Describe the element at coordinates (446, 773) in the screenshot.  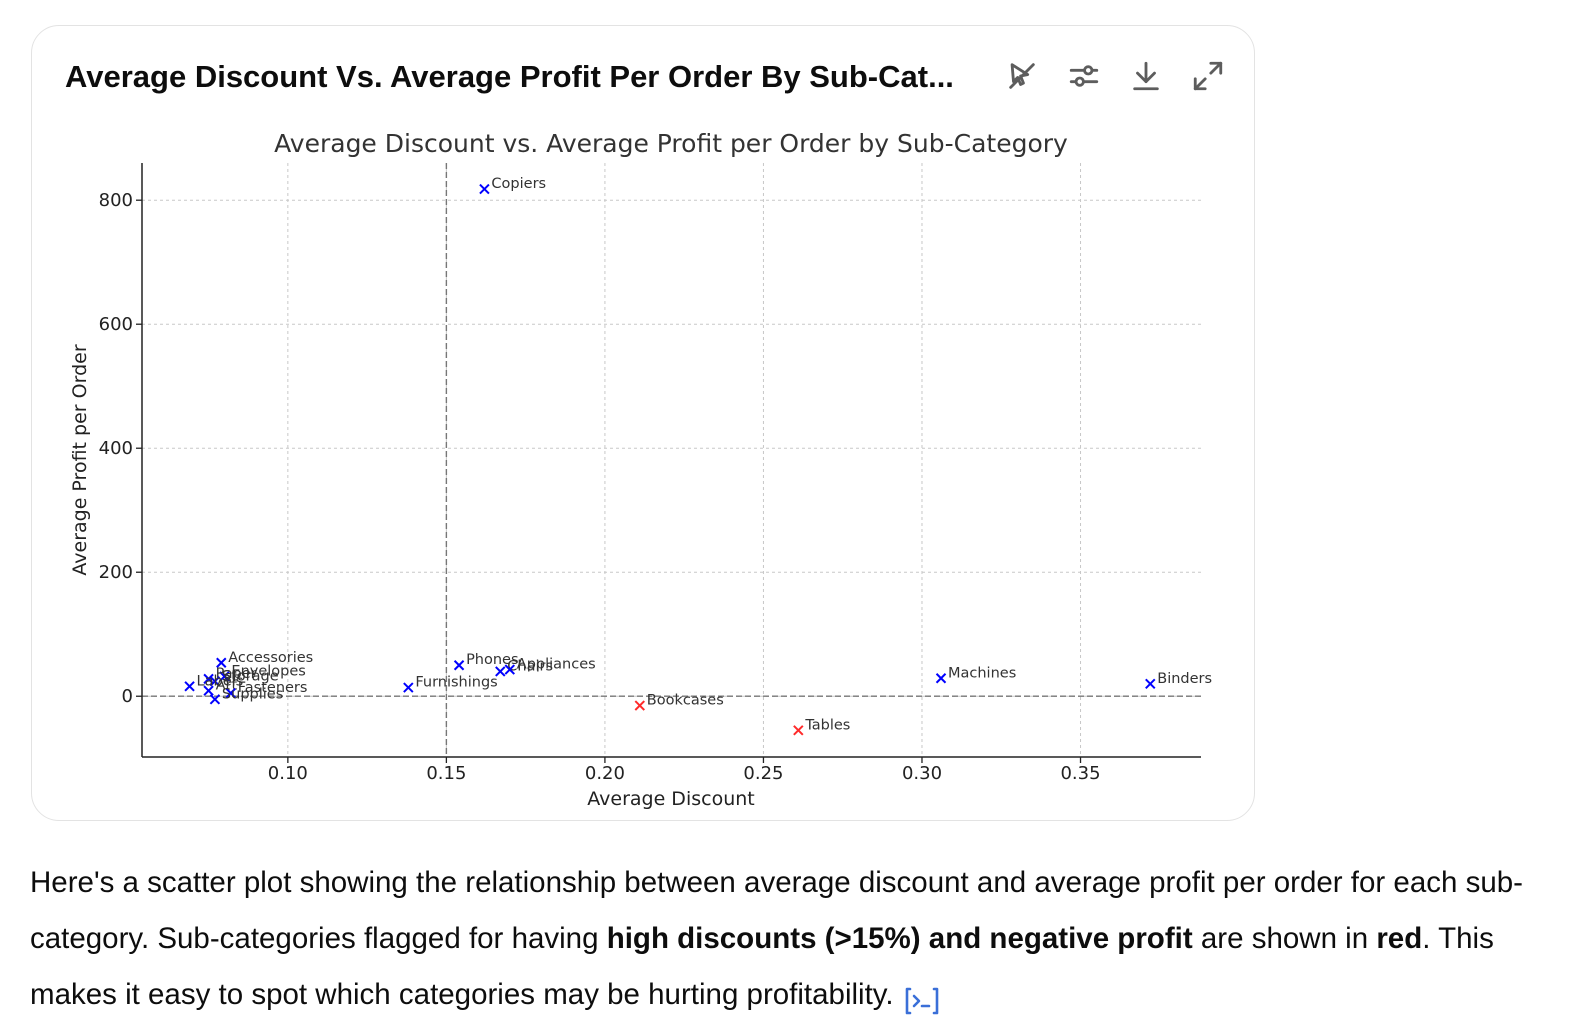
I see `x-tick-label: 0.15` at that location.